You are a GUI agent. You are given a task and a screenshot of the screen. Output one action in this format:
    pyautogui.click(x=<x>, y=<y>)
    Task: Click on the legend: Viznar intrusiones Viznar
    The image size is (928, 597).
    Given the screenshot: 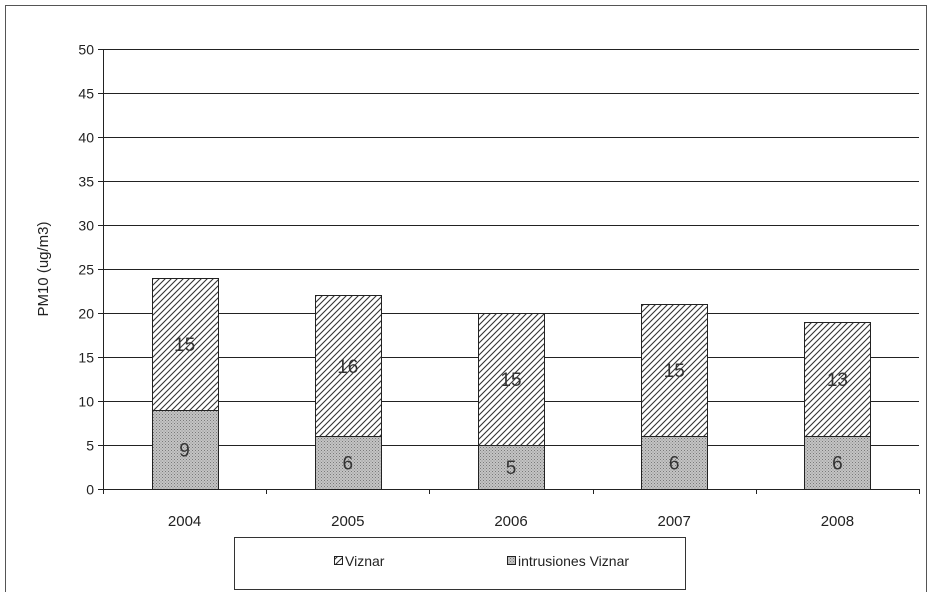 What is the action you would take?
    pyautogui.click(x=460, y=563)
    